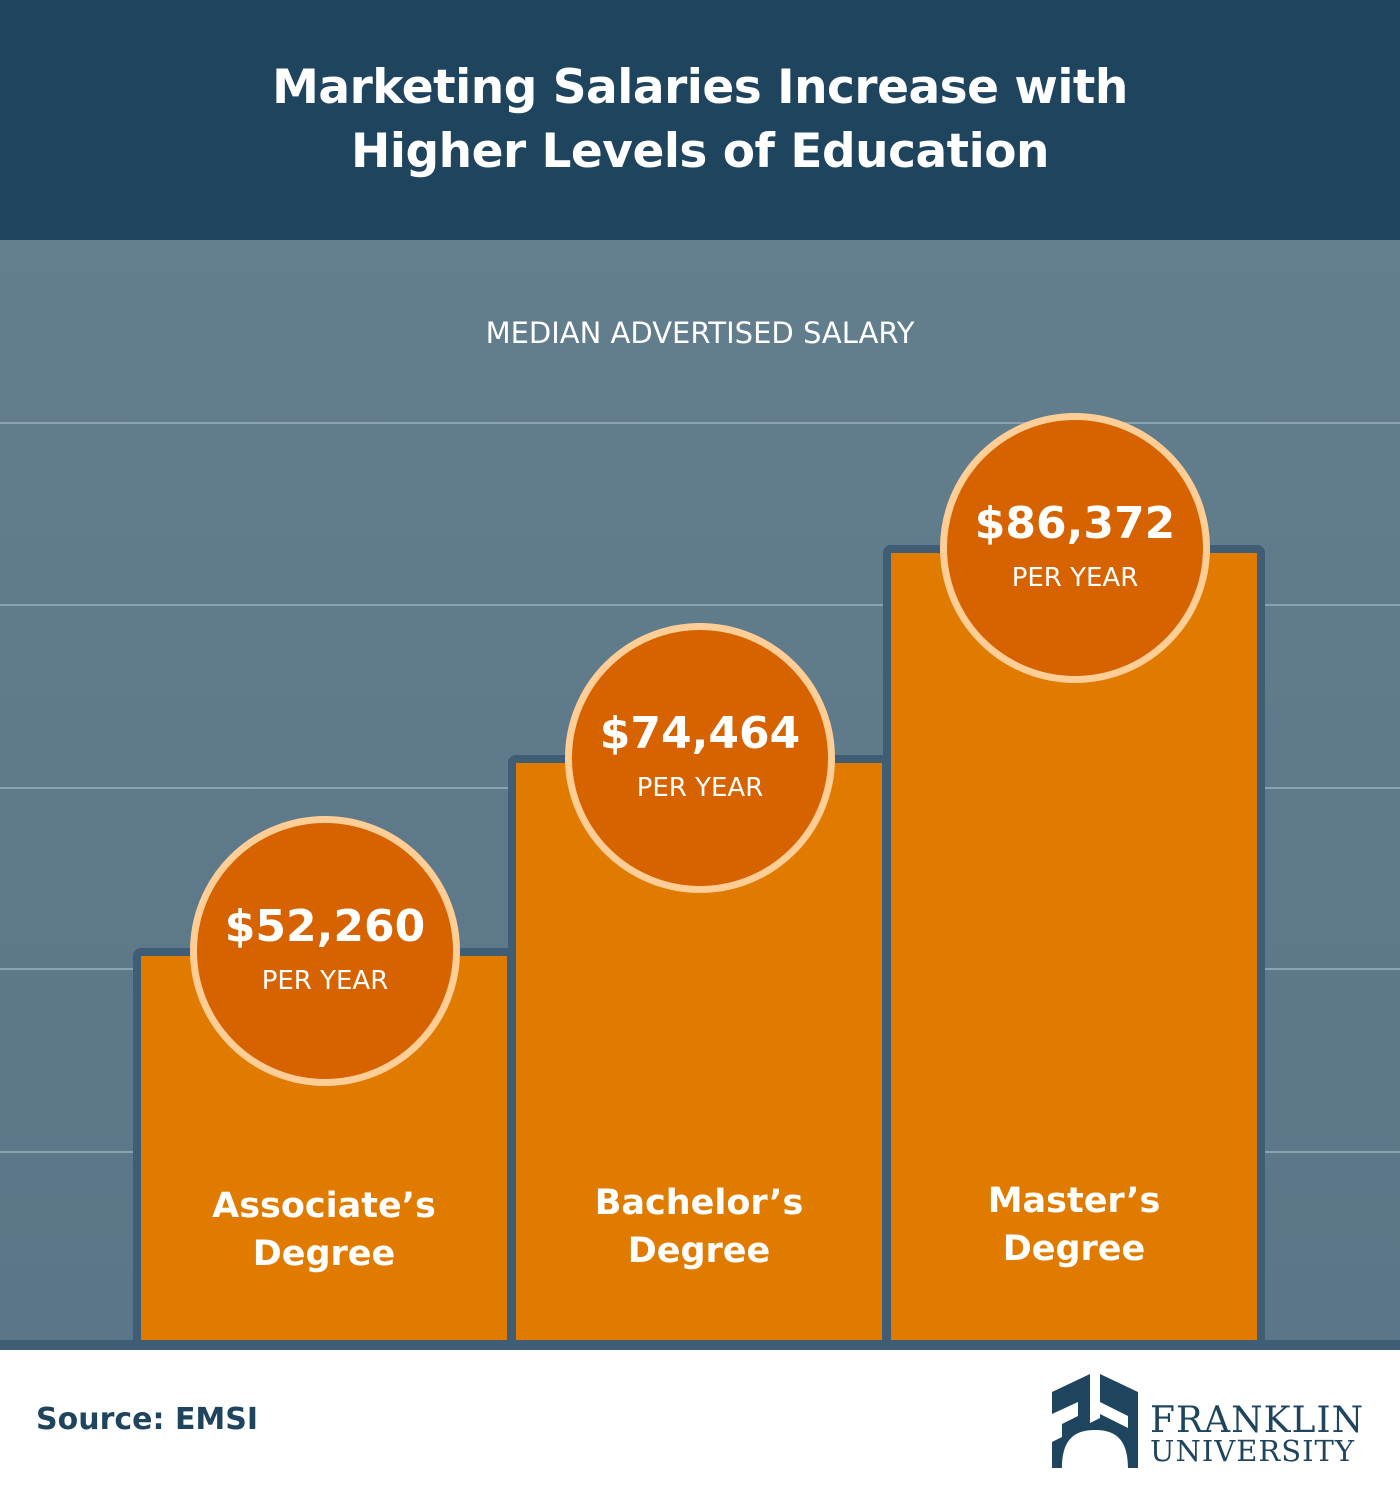 This screenshot has width=1400, height=1490. I want to click on title-line-2: Higher Levels of Education, so click(700, 151).